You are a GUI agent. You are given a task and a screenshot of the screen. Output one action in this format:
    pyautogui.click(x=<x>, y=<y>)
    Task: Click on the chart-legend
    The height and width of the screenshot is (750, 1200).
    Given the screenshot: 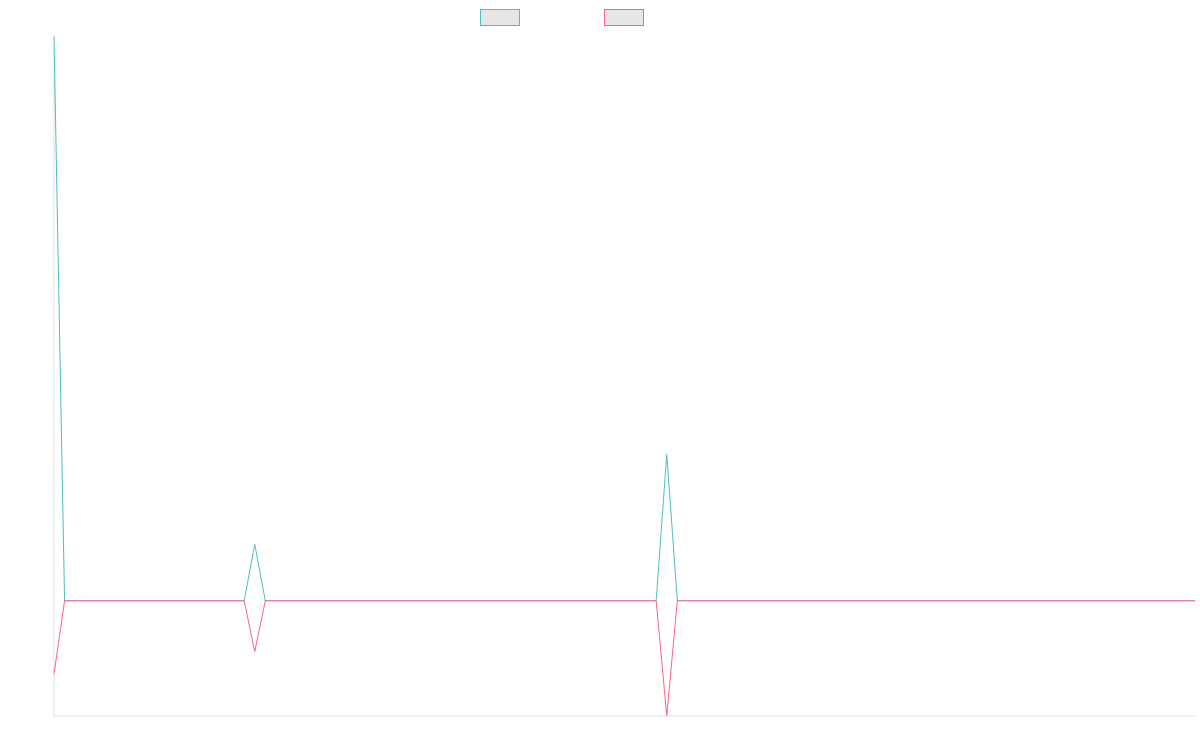 What is the action you would take?
    pyautogui.click(x=600, y=18)
    